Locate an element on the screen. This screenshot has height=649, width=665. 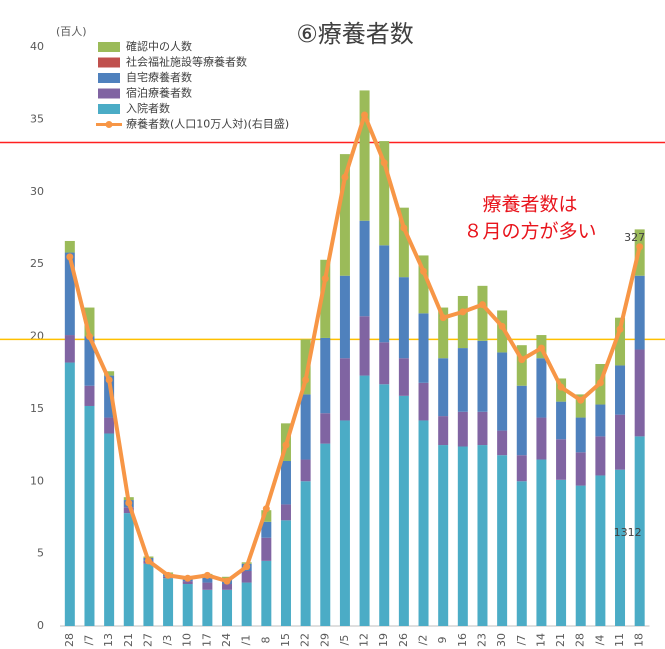
legend-label: 療養者数(人口10万人対)(右目盛) is located at coordinates (207, 124).